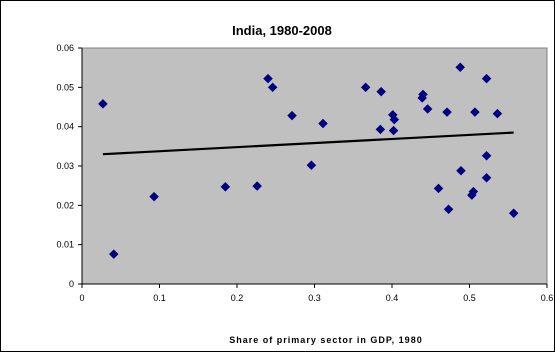 Image resolution: width=555 pixels, height=352 pixels. I want to click on x-axis-title: Share of primary sector in GDP, 1980, so click(325, 340).